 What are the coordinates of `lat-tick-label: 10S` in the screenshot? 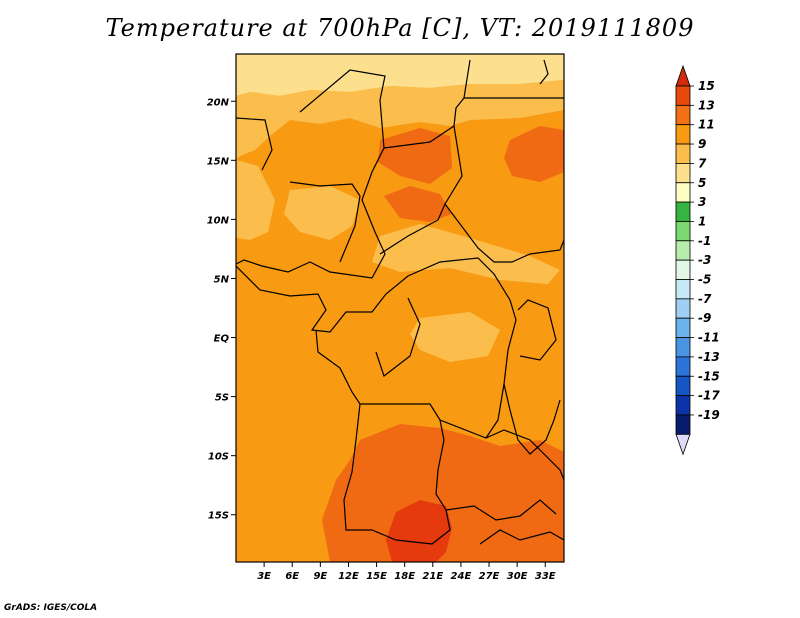 It's located at (218, 457).